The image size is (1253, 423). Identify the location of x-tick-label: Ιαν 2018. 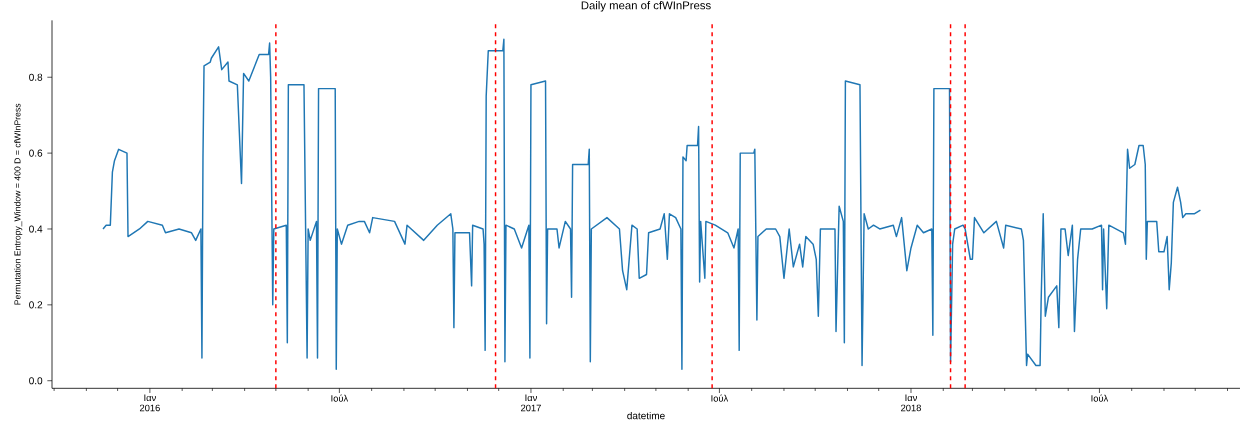
(911, 403).